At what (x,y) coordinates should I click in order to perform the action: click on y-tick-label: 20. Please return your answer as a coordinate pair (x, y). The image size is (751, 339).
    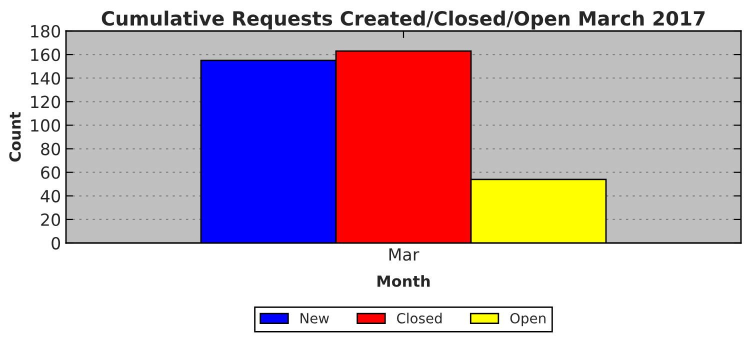
    Looking at the image, I should click on (50, 219).